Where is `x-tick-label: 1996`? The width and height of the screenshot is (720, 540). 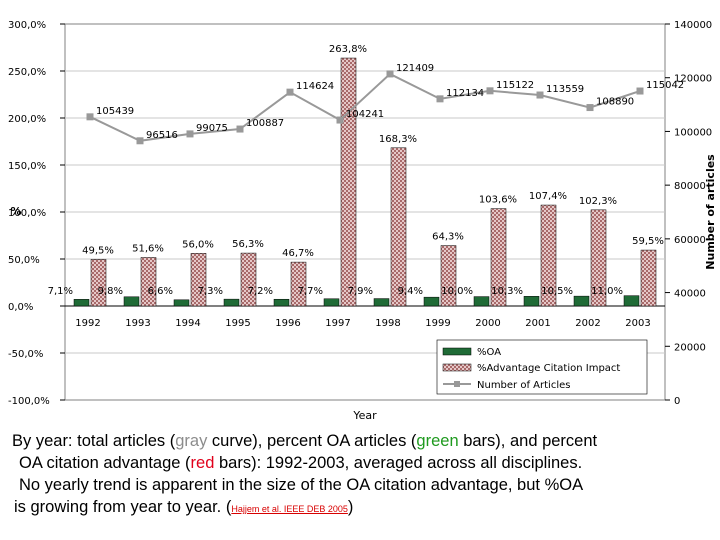
x-tick-label: 1996 is located at coordinates (287, 323).